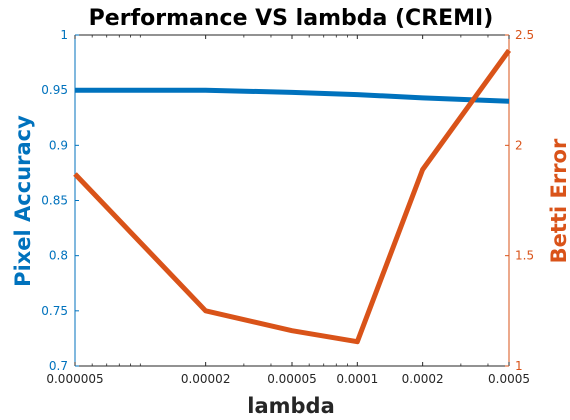 The image size is (570, 420). I want to click on y-axis-label-right: Betti Error, so click(558, 200).